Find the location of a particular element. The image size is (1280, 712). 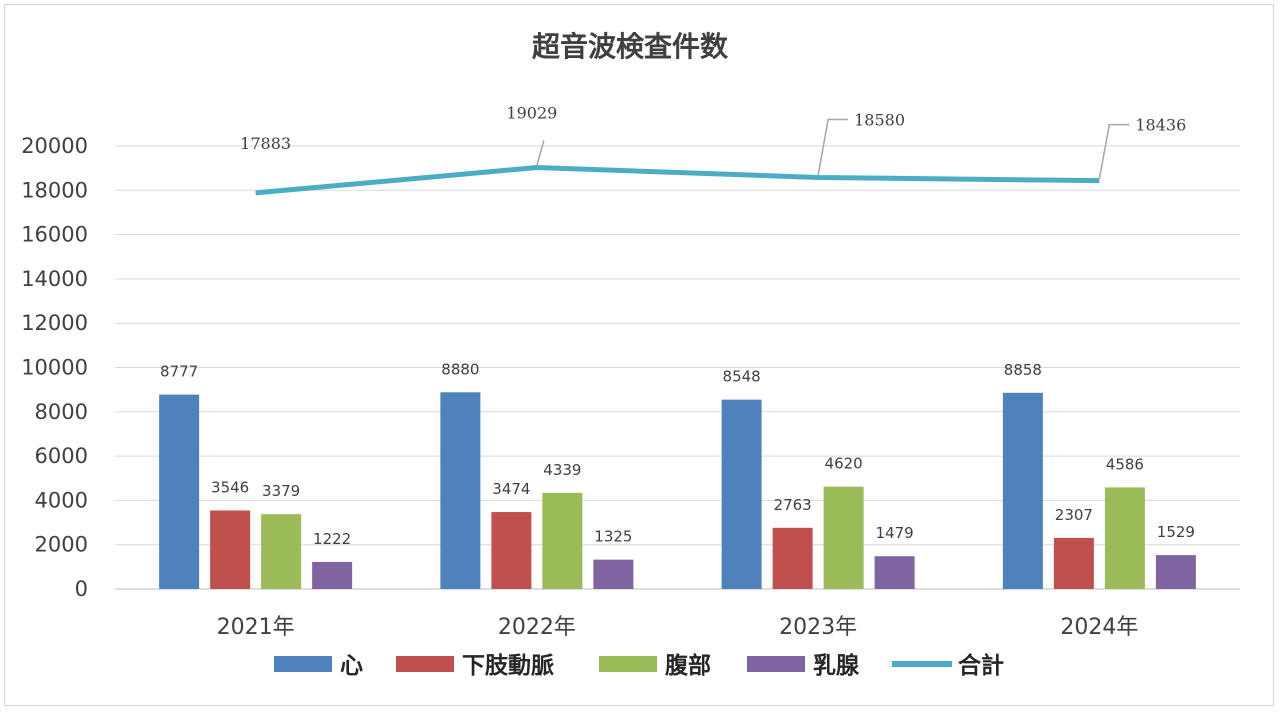

chart-title: 超音波検査件数 is located at coordinates (630, 46).